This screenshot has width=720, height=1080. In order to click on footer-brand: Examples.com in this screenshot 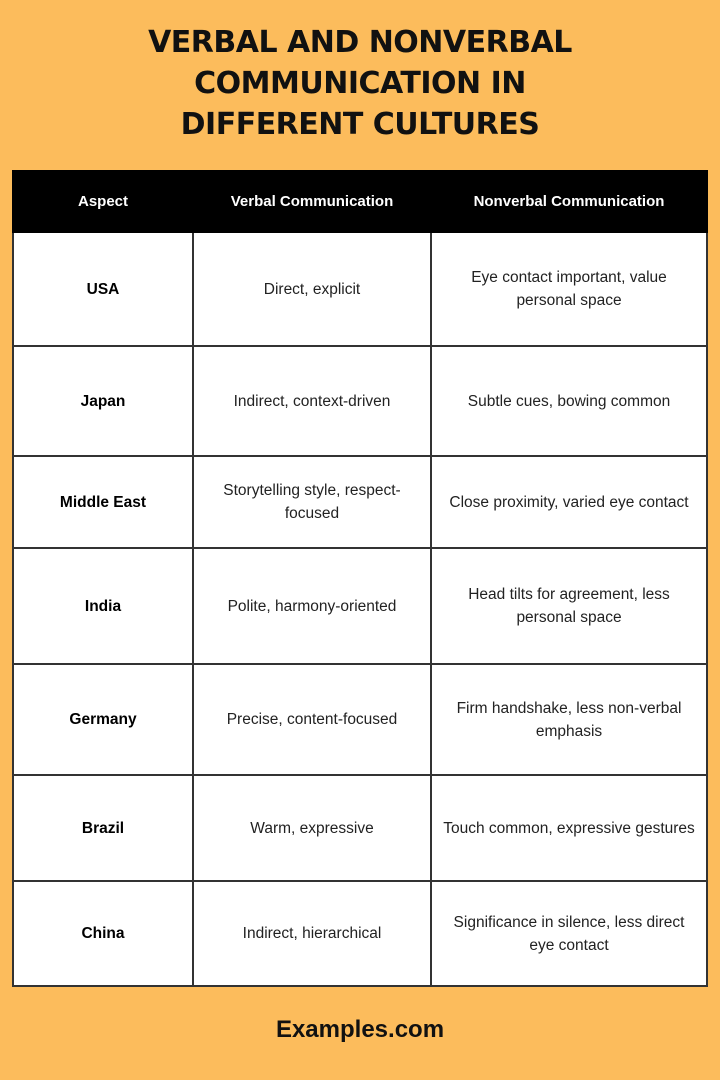, I will do `click(360, 1029)`.